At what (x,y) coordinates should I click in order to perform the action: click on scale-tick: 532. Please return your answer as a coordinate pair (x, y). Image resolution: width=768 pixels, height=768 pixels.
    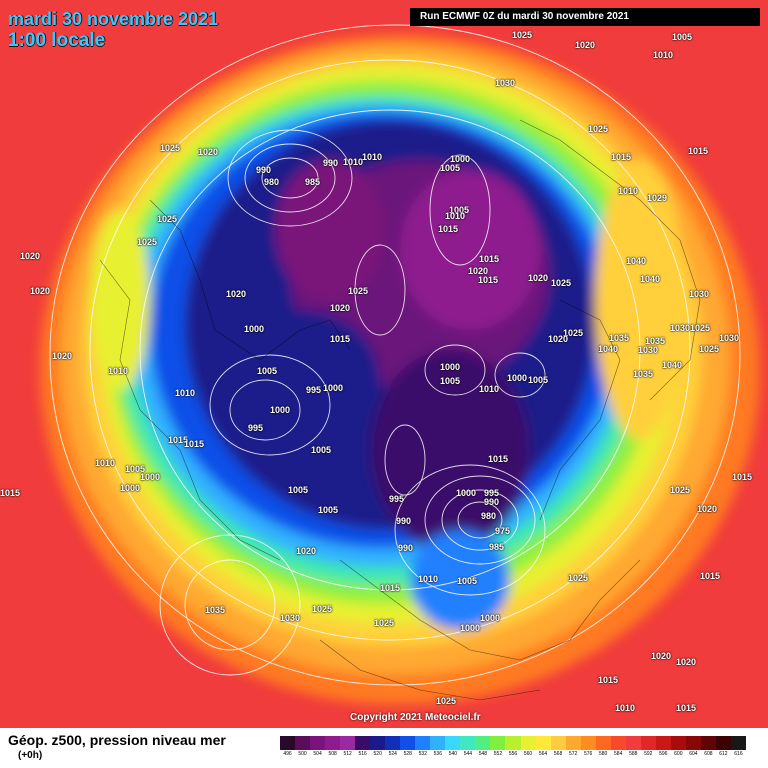
    Looking at the image, I should click on (422, 754).